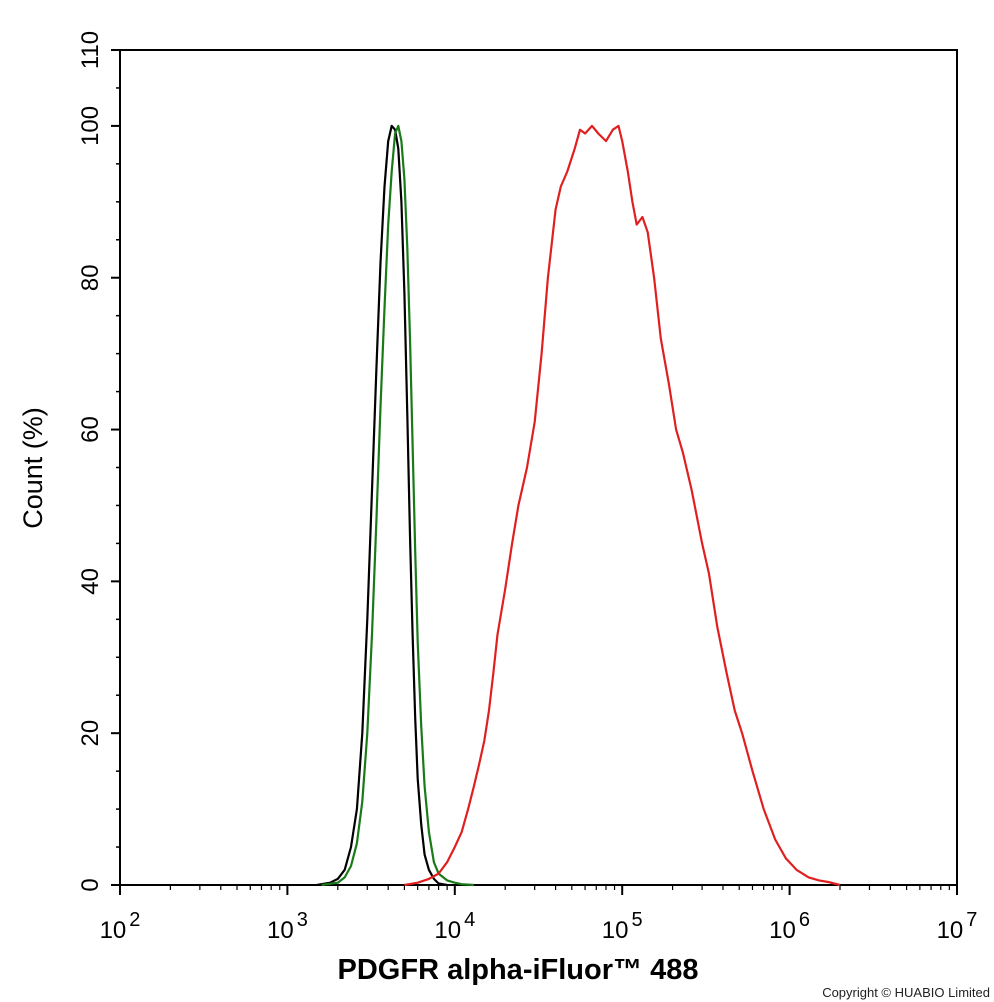 This screenshot has width=994, height=1002. Describe the element at coordinates (90, 126) in the screenshot. I see `y-tick-label: 100` at that location.